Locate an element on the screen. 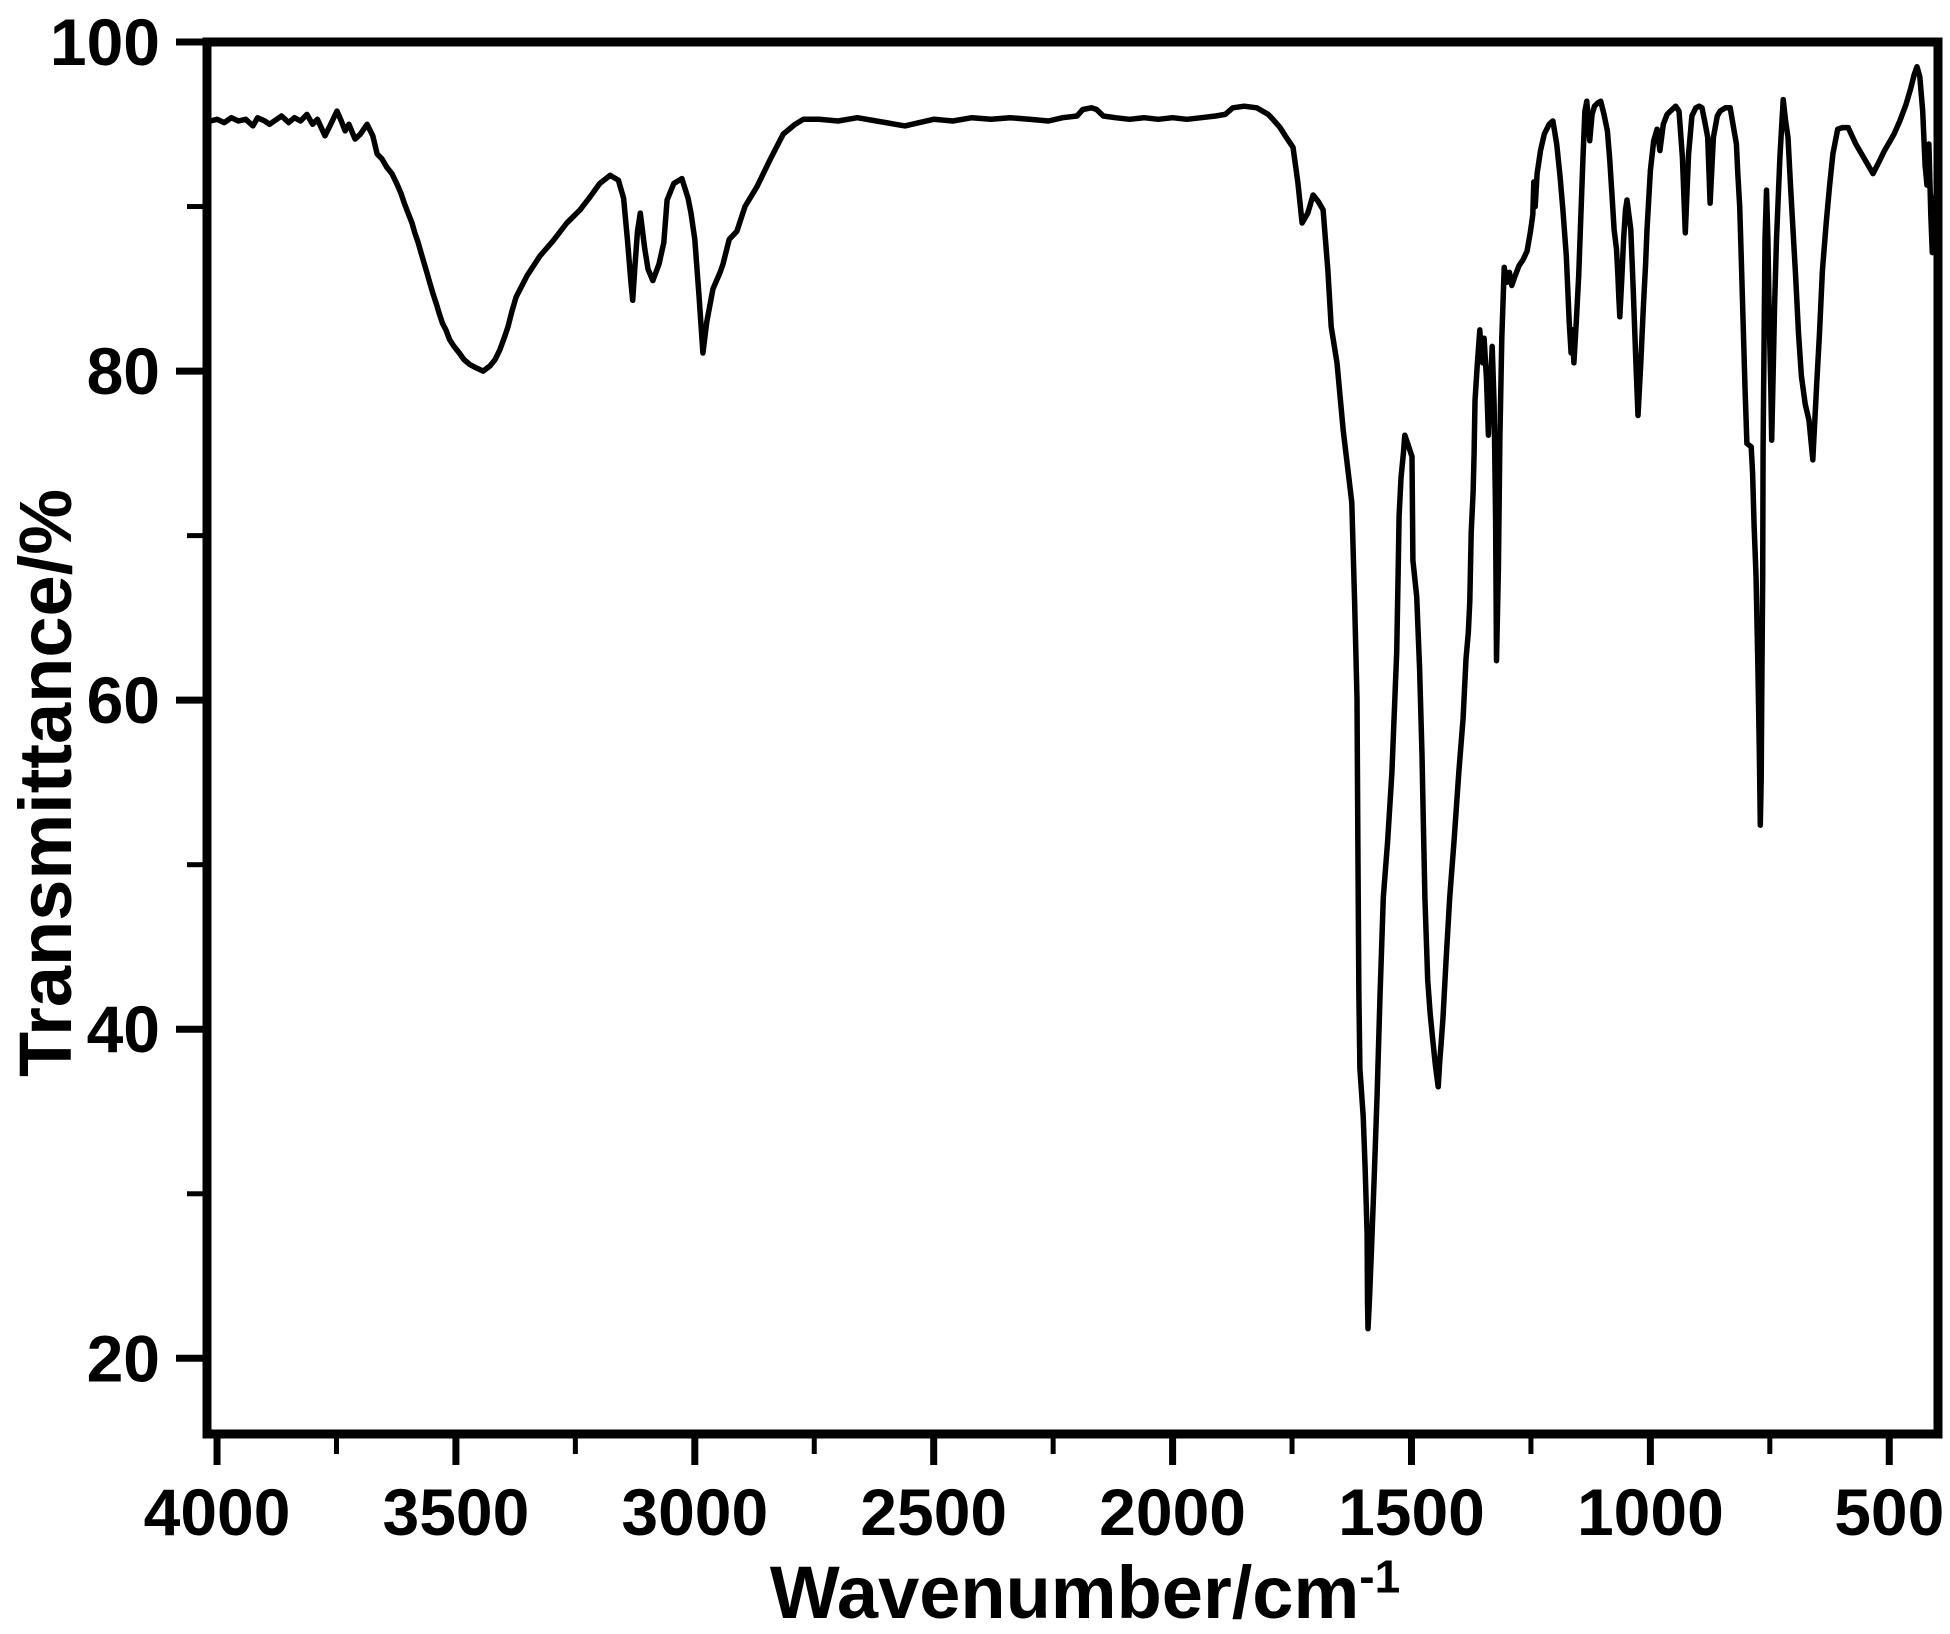  x-axis-title-text: Wavenumber/cm is located at coordinates (1064, 1592).